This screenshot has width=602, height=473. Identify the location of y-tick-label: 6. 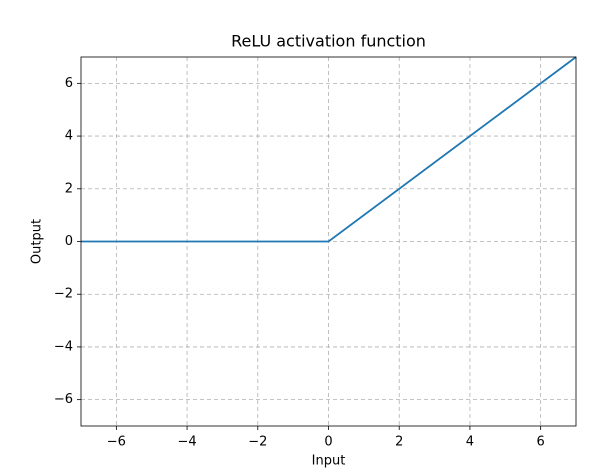
(69, 83).